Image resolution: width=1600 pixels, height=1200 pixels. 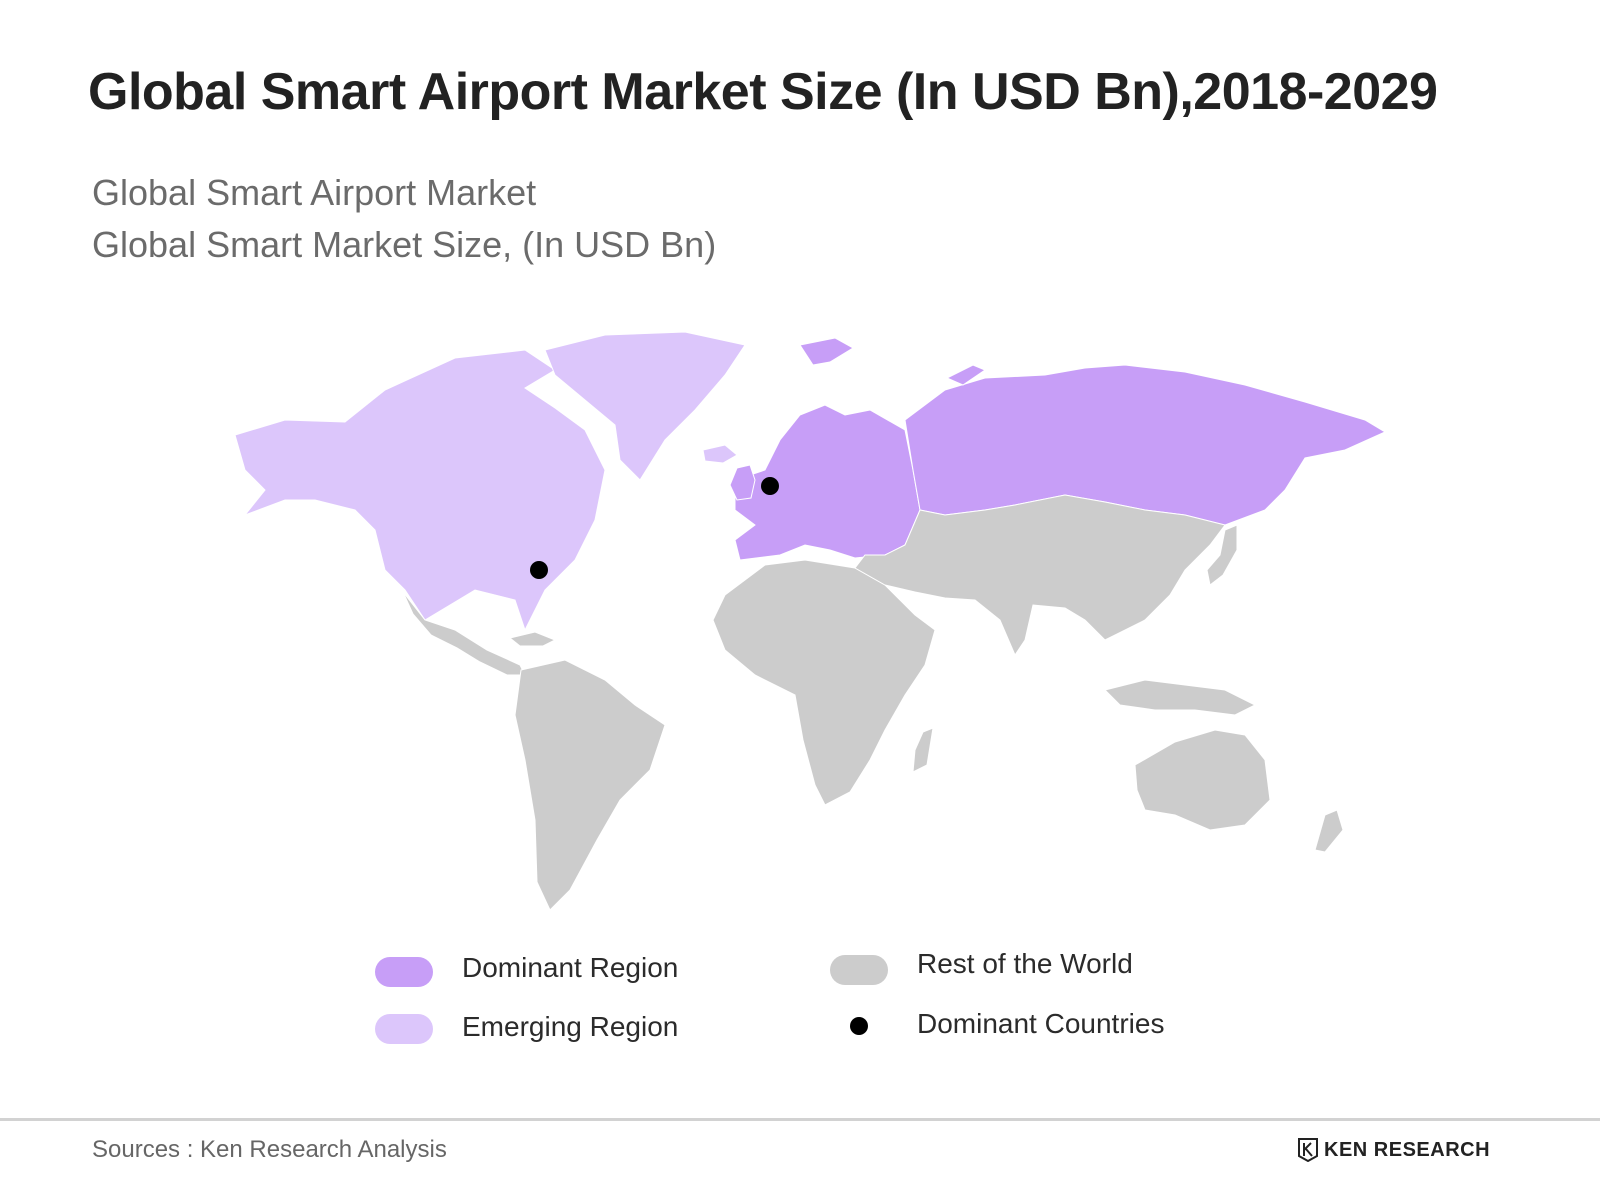 What do you see at coordinates (720, 454) in the screenshot?
I see `iceland-region` at bounding box center [720, 454].